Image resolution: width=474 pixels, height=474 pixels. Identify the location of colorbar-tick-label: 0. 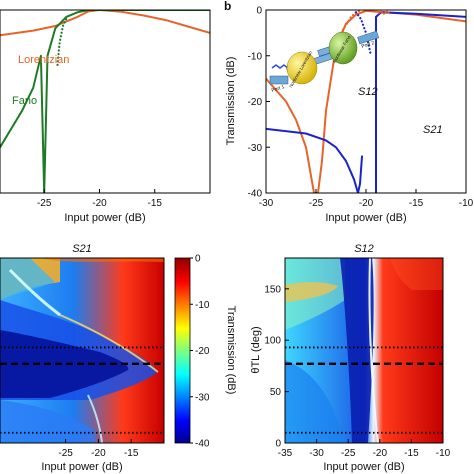
(198, 259).